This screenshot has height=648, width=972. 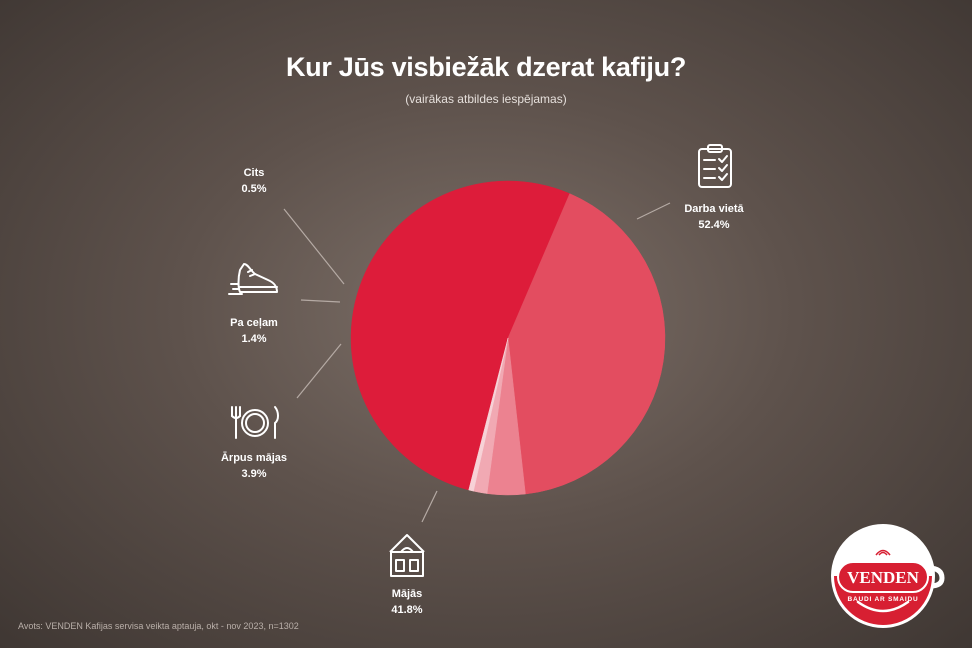 I want to click on slice-name: Darba vietā, so click(x=714, y=209).